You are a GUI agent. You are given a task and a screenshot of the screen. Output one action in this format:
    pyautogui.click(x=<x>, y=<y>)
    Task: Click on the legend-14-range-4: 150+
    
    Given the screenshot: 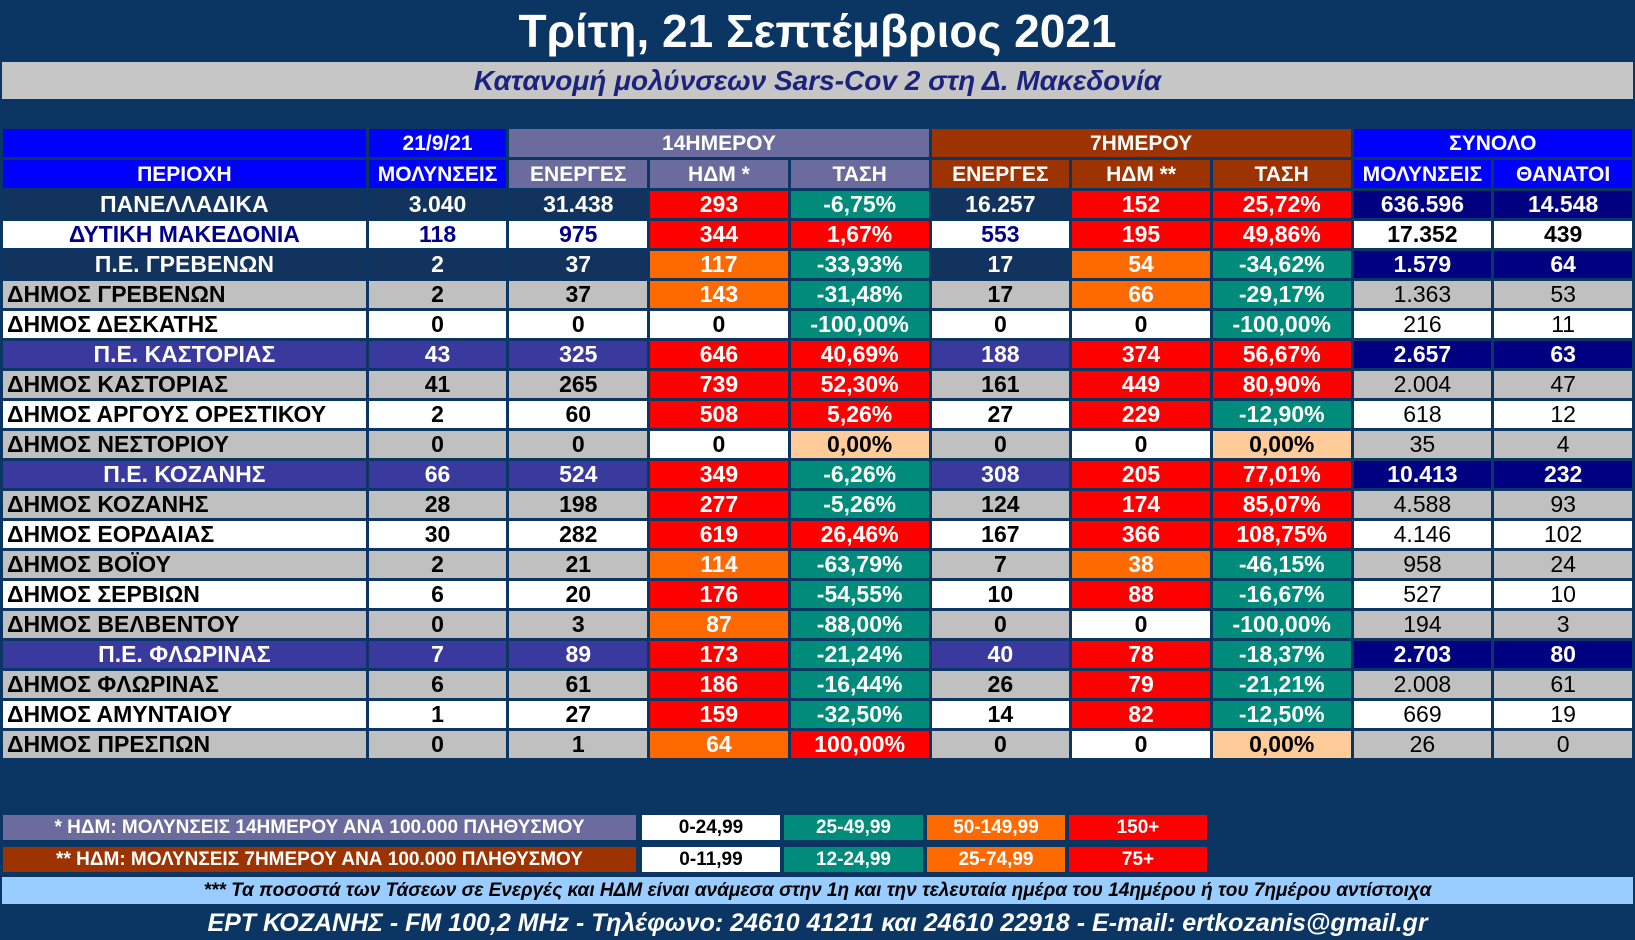 What is the action you would take?
    pyautogui.click(x=1138, y=827)
    